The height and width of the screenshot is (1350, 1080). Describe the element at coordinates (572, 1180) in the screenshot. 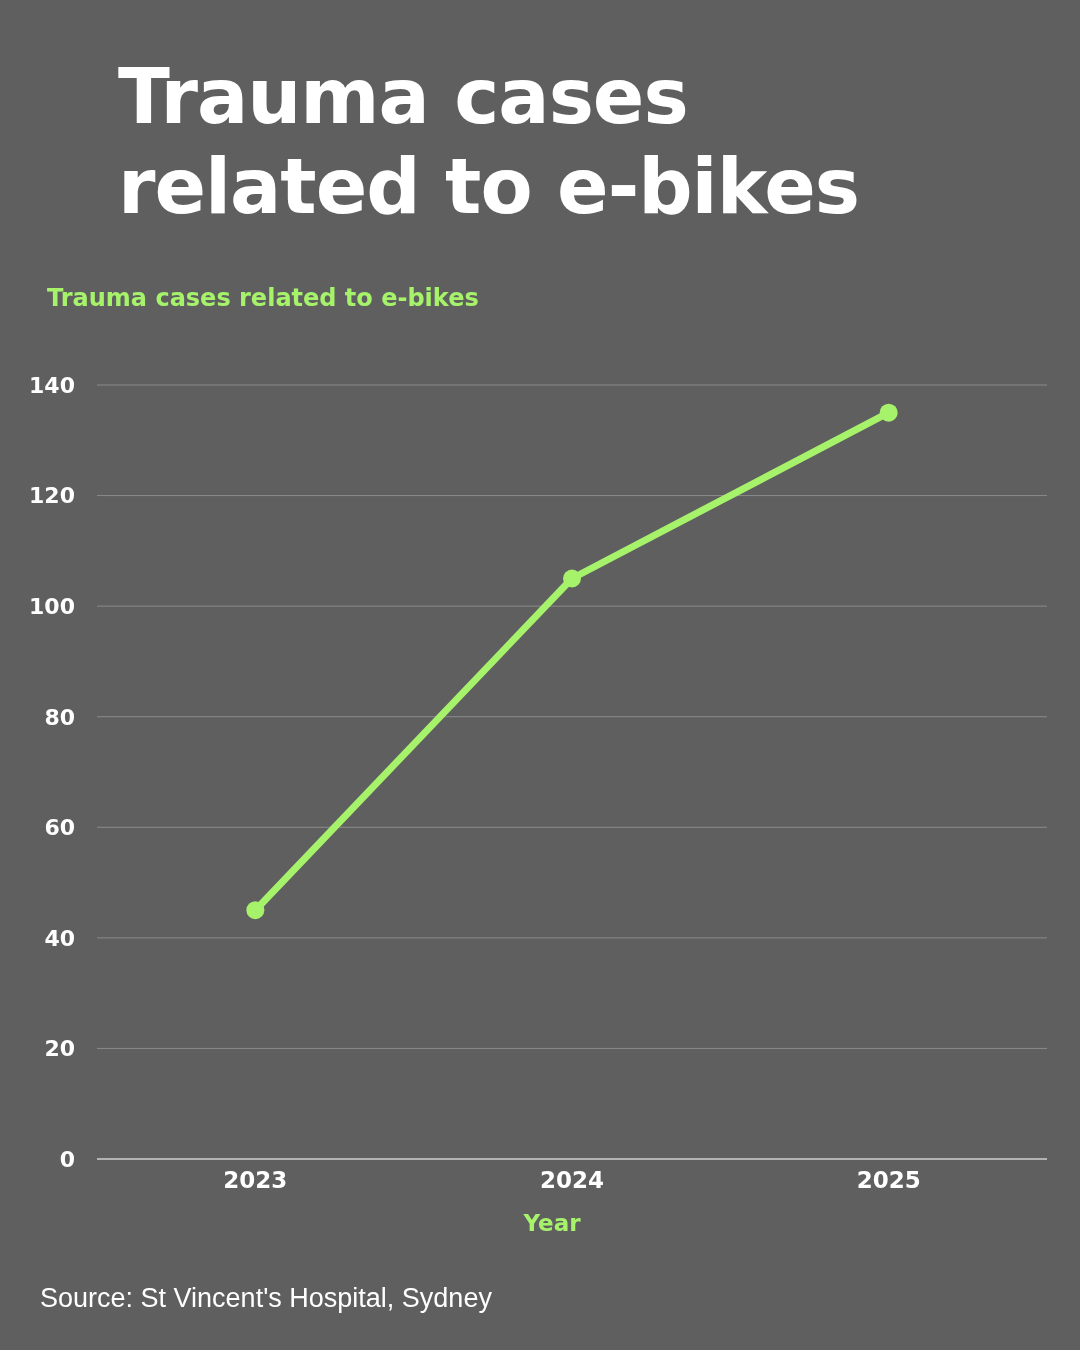

I see `x-tick-label: 2024` at that location.